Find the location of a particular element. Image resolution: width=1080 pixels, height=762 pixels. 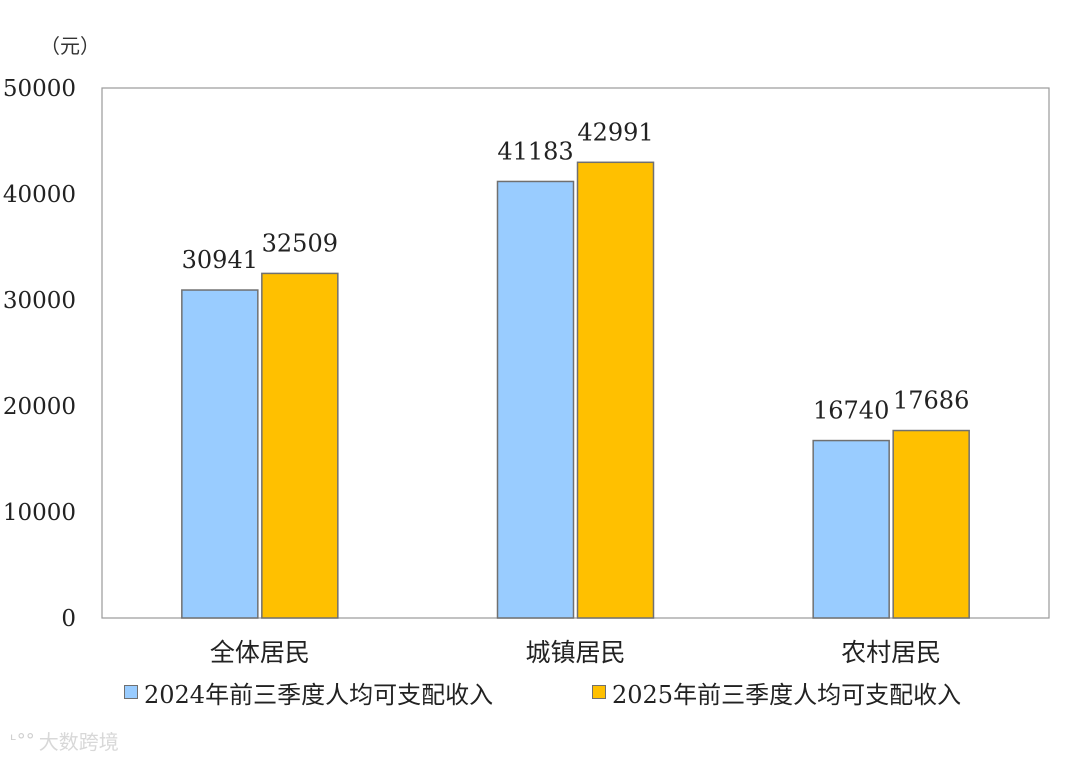

y-tick-label: 20000 is located at coordinates (39, 407).